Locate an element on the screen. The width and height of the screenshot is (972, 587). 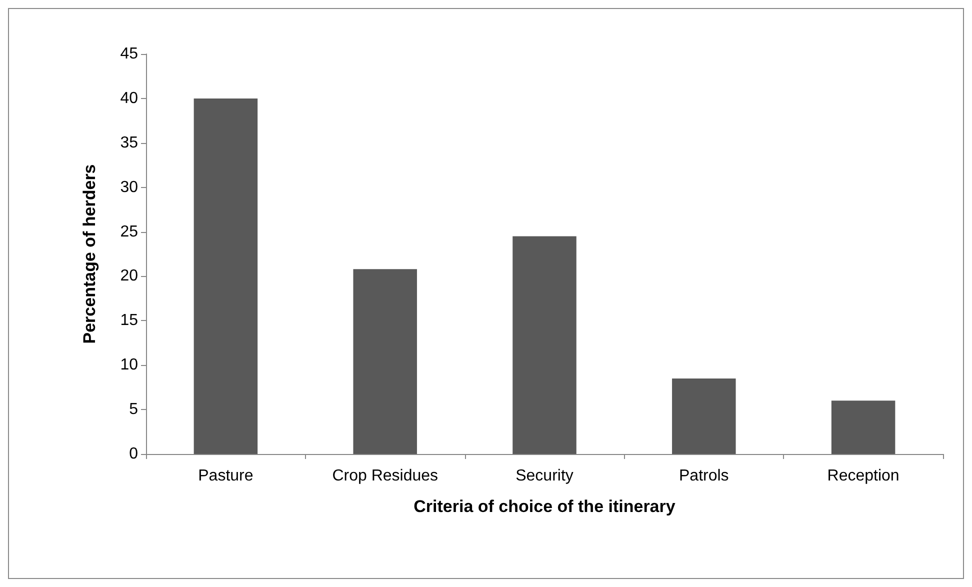
y-tick-label: 30 is located at coordinates (129, 187).